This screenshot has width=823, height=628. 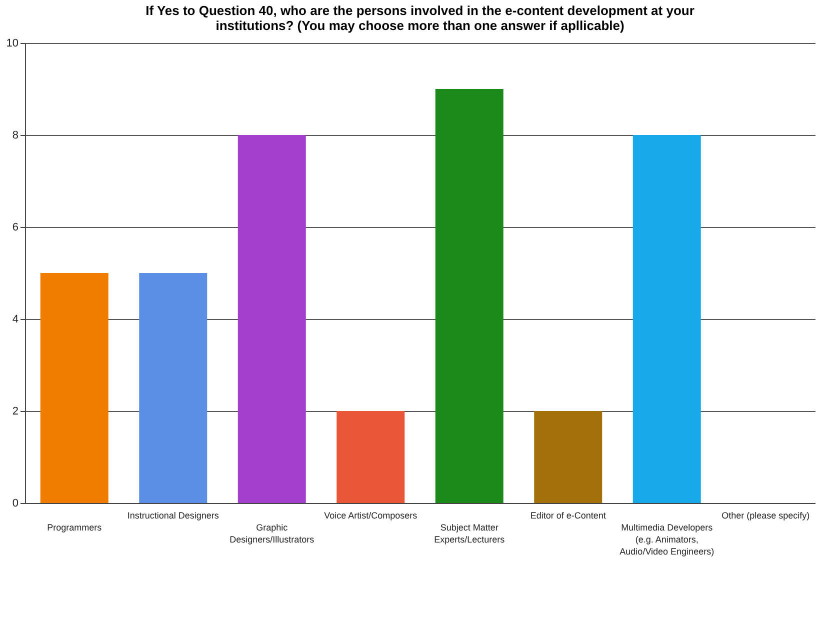 What do you see at coordinates (74, 527) in the screenshot?
I see `x-tick-label: Programmers` at bounding box center [74, 527].